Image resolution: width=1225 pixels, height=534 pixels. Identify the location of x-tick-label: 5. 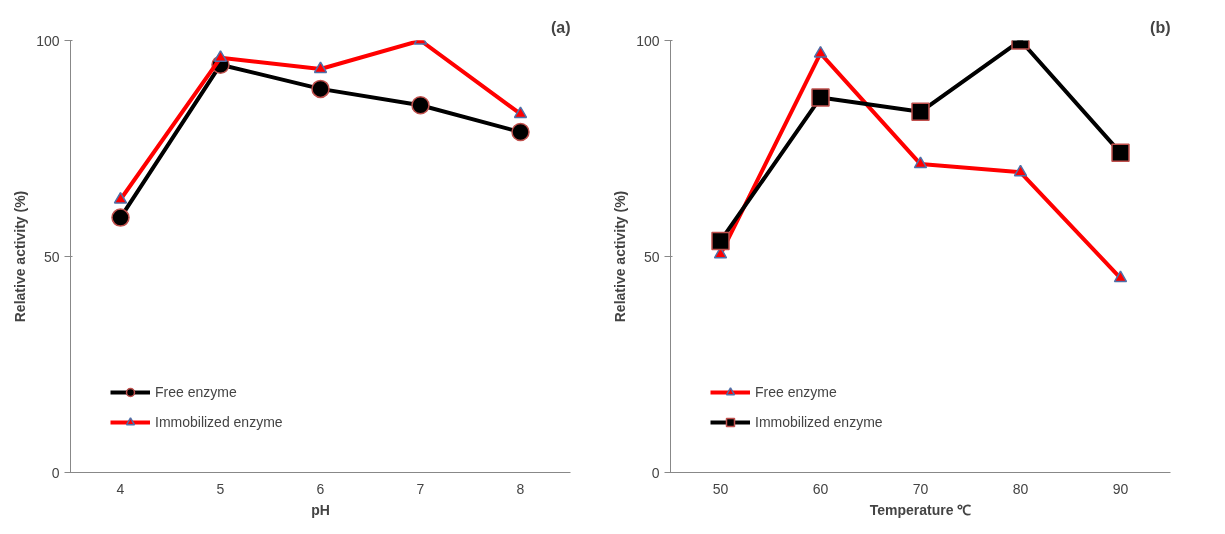
(220, 488).